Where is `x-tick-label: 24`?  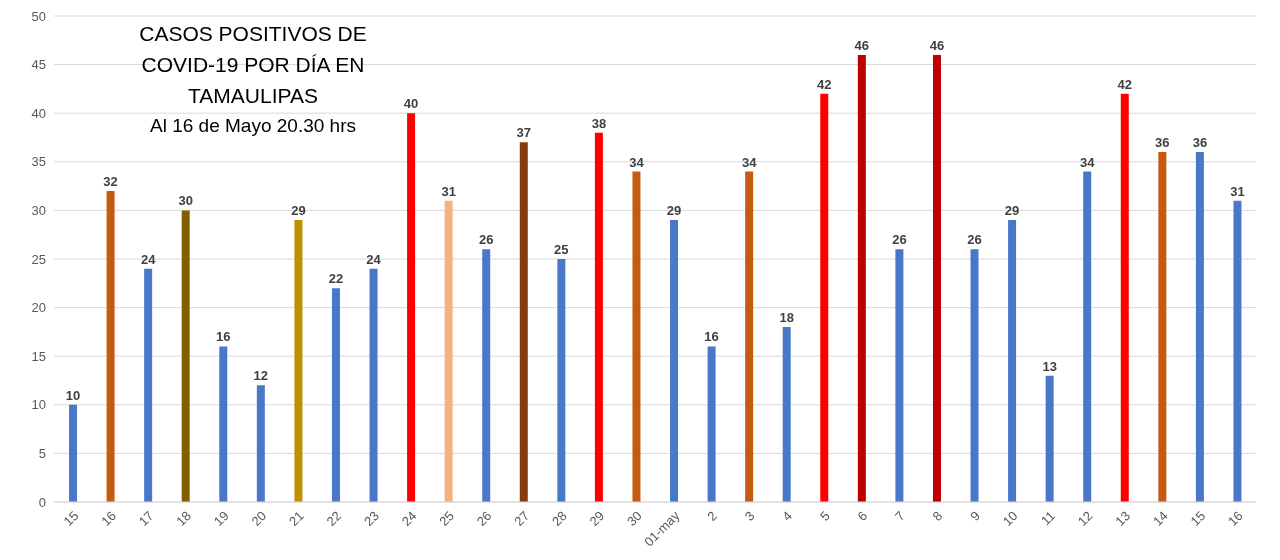 x-tick-label: 24 is located at coordinates (409, 518).